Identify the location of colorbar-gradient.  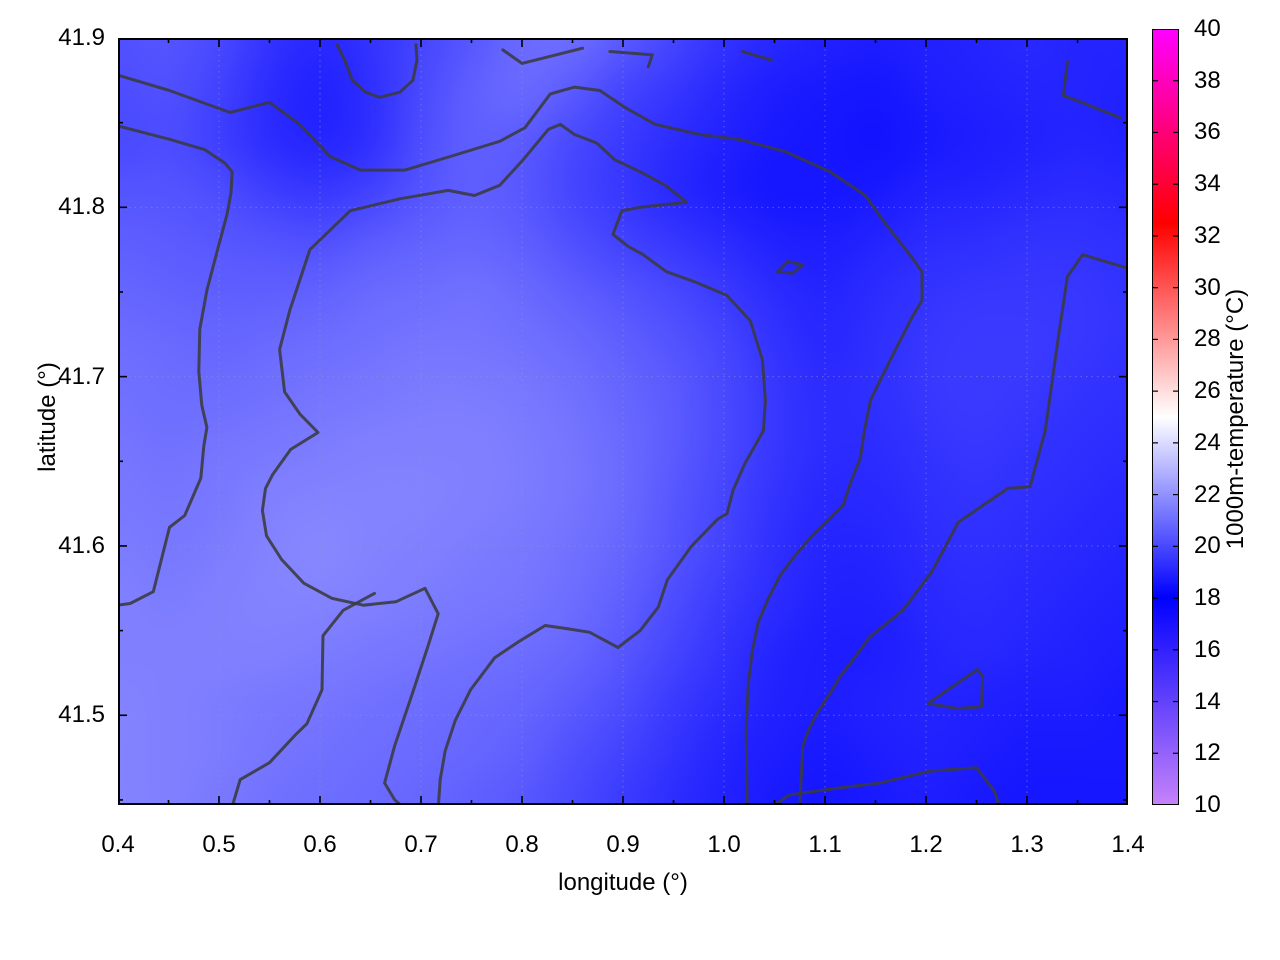
(1165, 417).